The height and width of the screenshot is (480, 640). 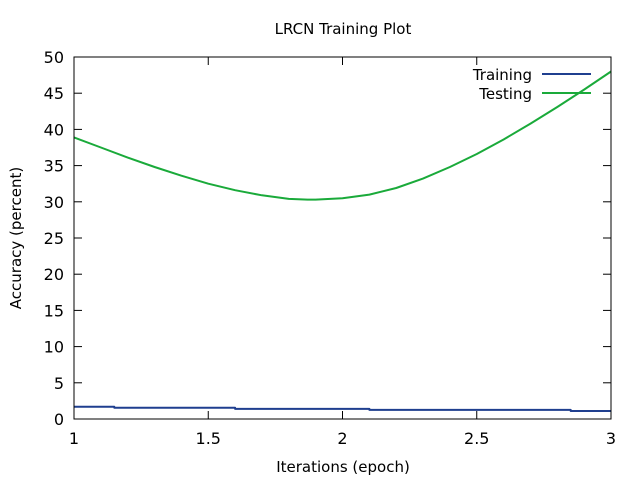 What do you see at coordinates (54, 57) in the screenshot?
I see `y-tick-label: 50` at bounding box center [54, 57].